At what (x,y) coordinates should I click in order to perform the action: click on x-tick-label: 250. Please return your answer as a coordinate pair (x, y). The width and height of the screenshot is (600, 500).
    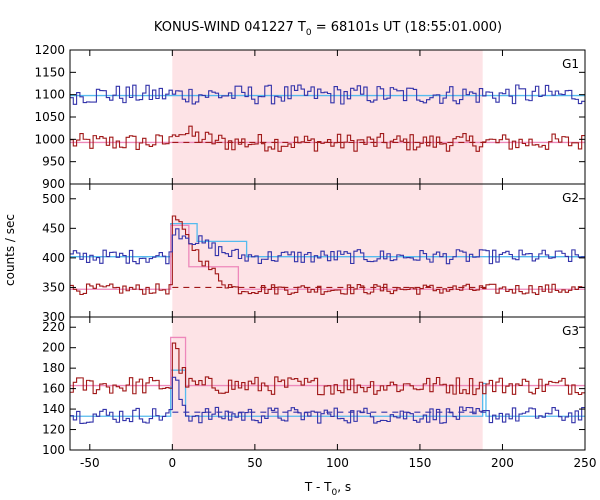
    Looking at the image, I should click on (585, 463).